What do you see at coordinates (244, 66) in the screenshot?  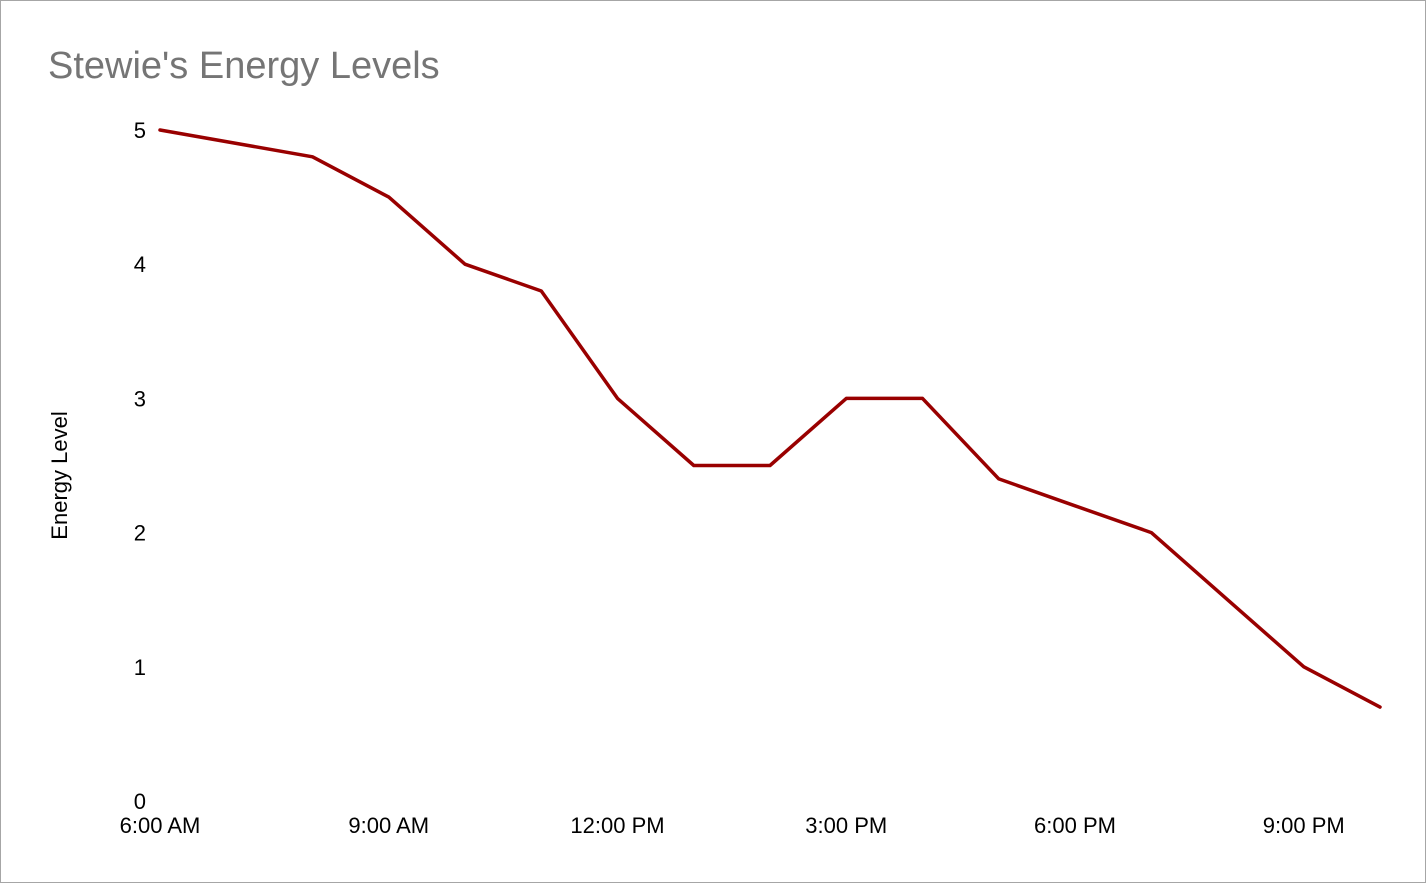 I see `chart-title: Stewie's Energy Levels` at bounding box center [244, 66].